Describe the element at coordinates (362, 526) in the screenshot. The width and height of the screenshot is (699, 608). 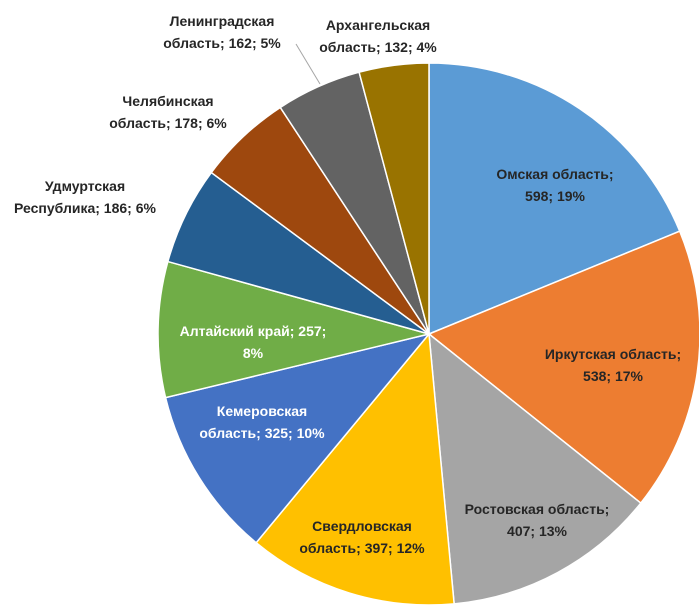
I see `data-label-line: Свердловская` at that location.